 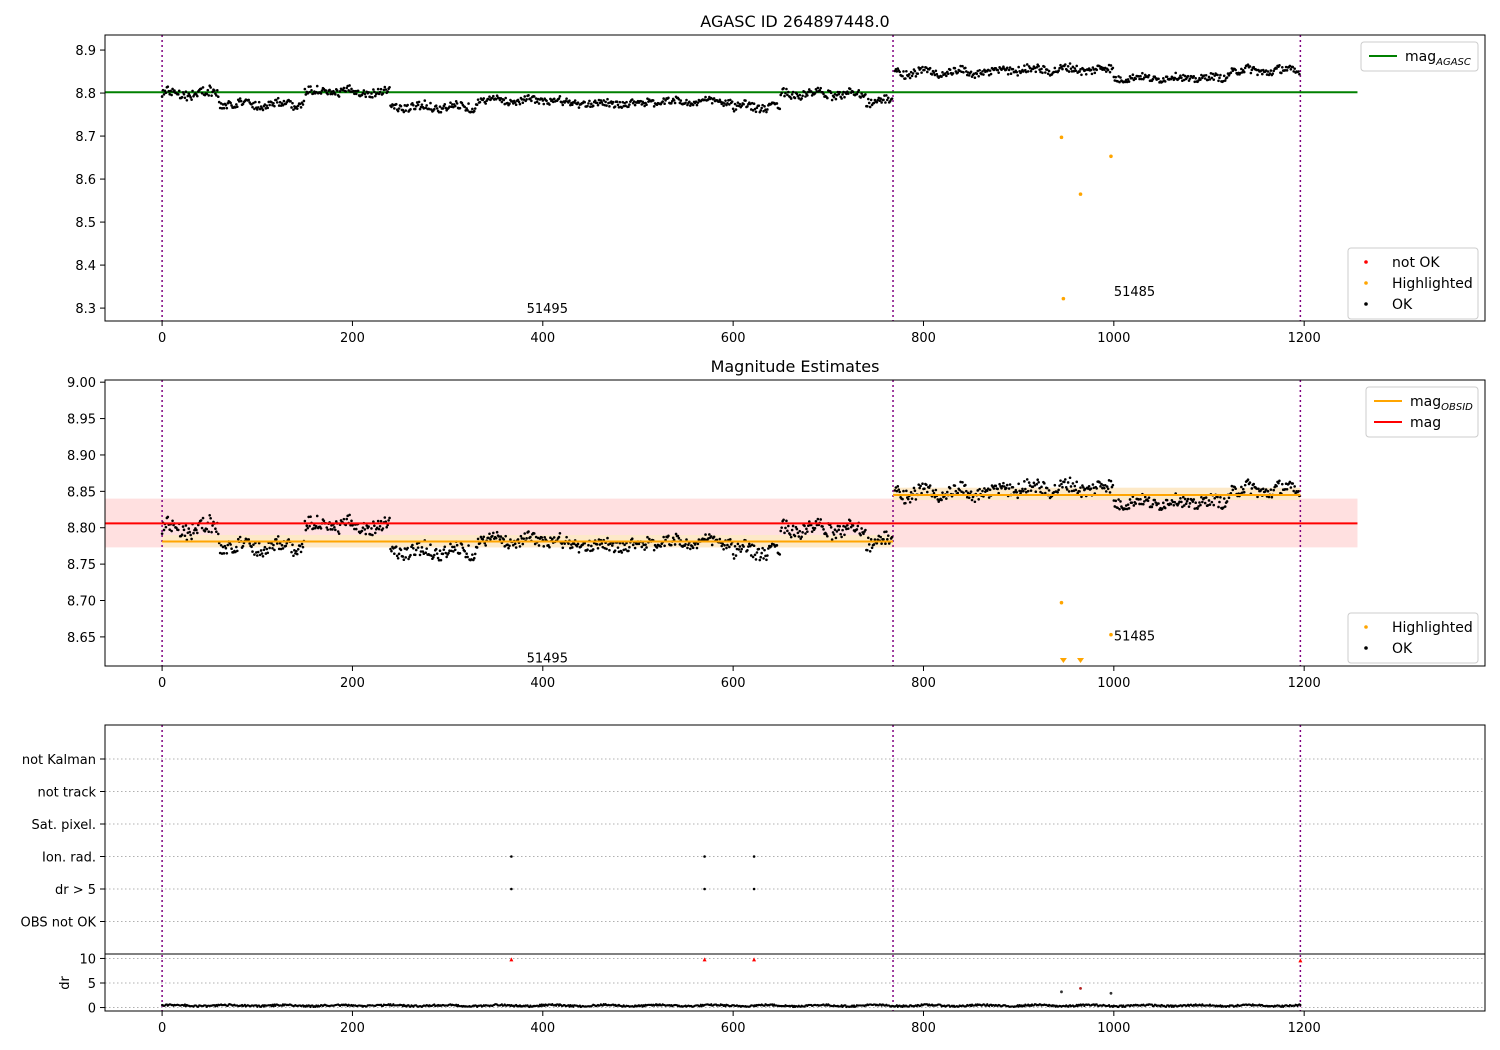 I want to click on y-tick-label-1-5: 8.90, so click(x=81, y=456).